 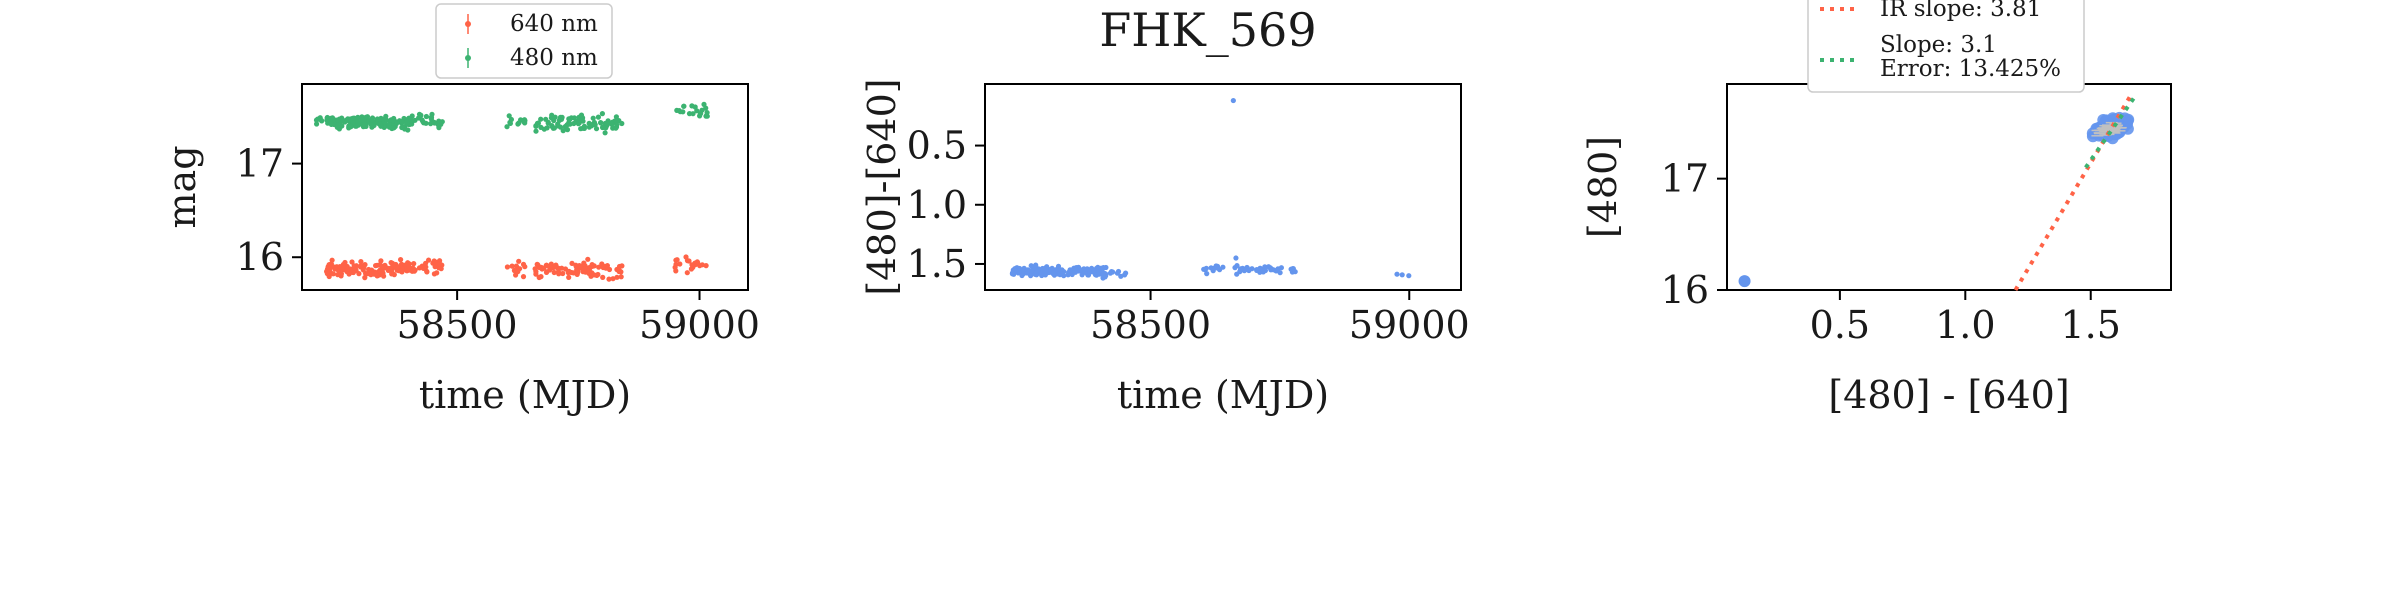 What do you see at coordinates (1960, 11) in the screenshot?
I see `legend-label-ir-slope: IR slope: 3.81` at bounding box center [1960, 11].